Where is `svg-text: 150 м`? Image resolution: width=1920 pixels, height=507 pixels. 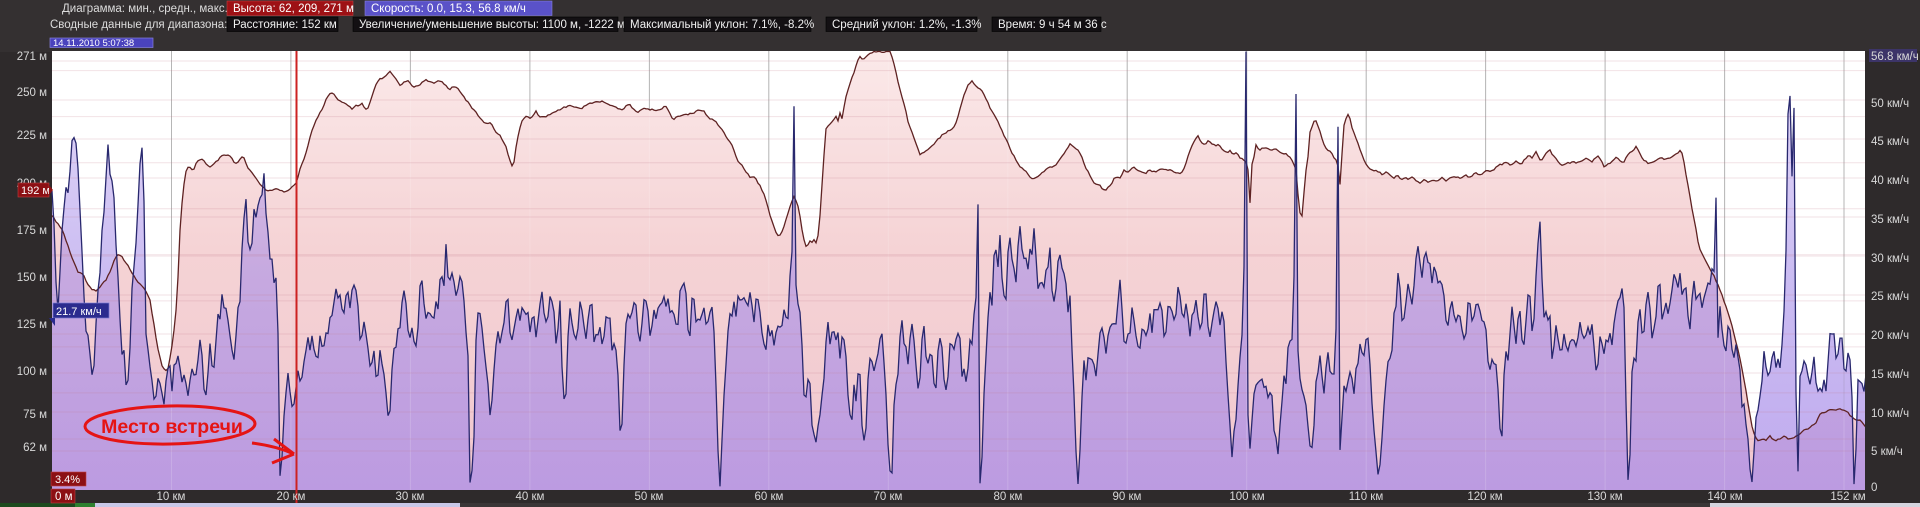
svg-text: 150 м is located at coordinates (32, 278).